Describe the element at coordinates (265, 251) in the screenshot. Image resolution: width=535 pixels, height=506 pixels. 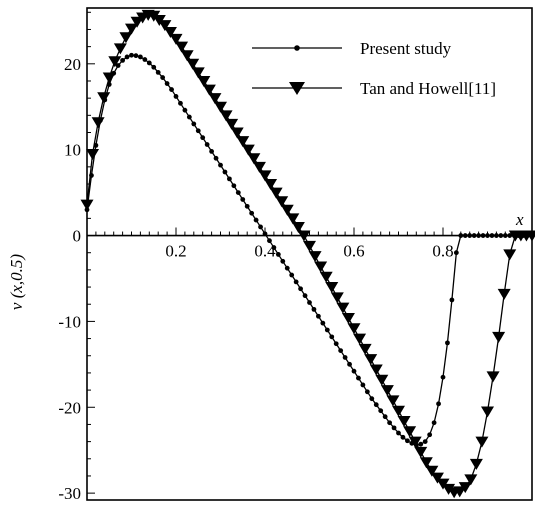
I see `x-tick-label: 0.4` at that location.